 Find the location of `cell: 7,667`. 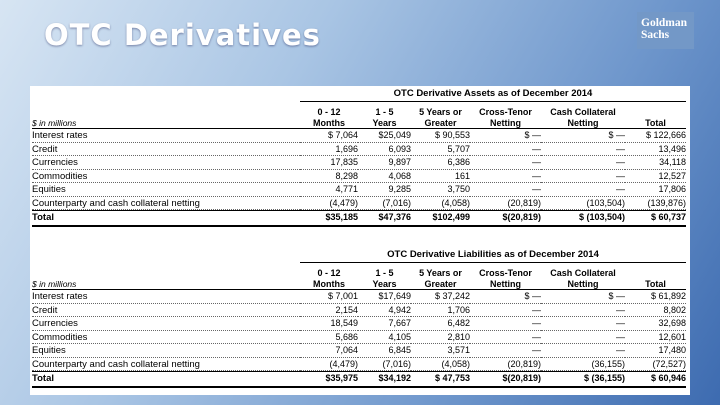

cell: 7,667 is located at coordinates (384, 324).